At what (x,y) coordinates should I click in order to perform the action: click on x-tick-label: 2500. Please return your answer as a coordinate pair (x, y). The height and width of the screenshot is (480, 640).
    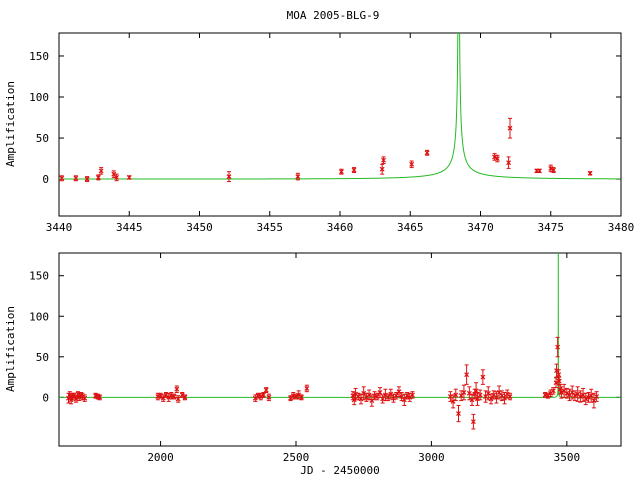
    Looking at the image, I should click on (296, 457).